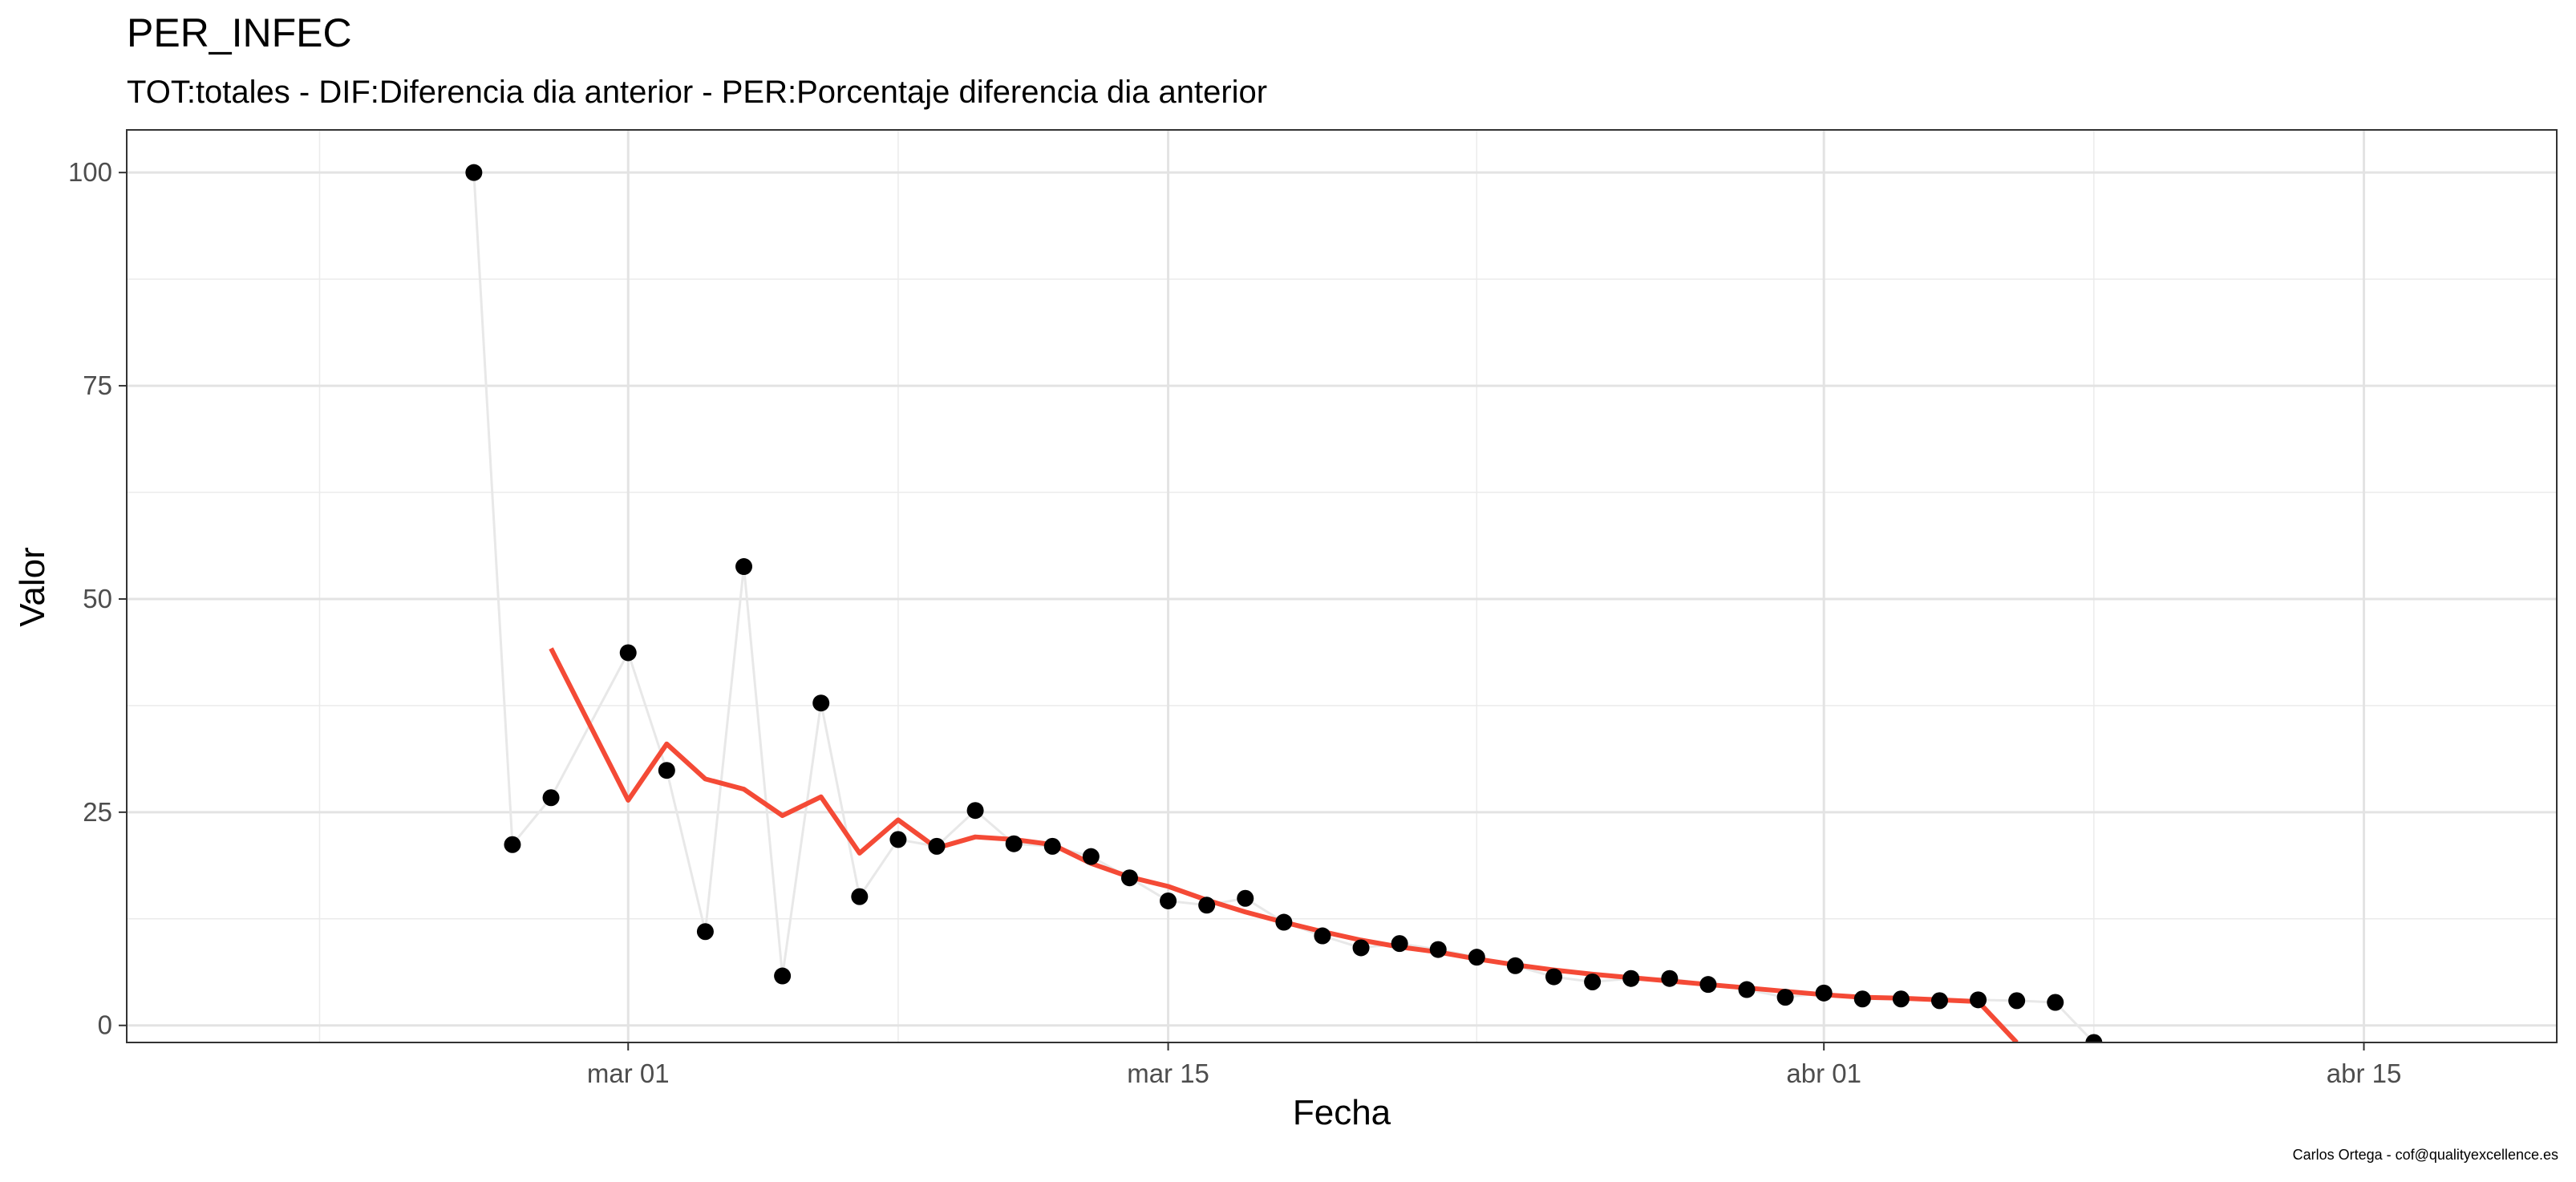  What do you see at coordinates (1823, 1073) in the screenshot?
I see `x-tick-label: abr 01` at bounding box center [1823, 1073].